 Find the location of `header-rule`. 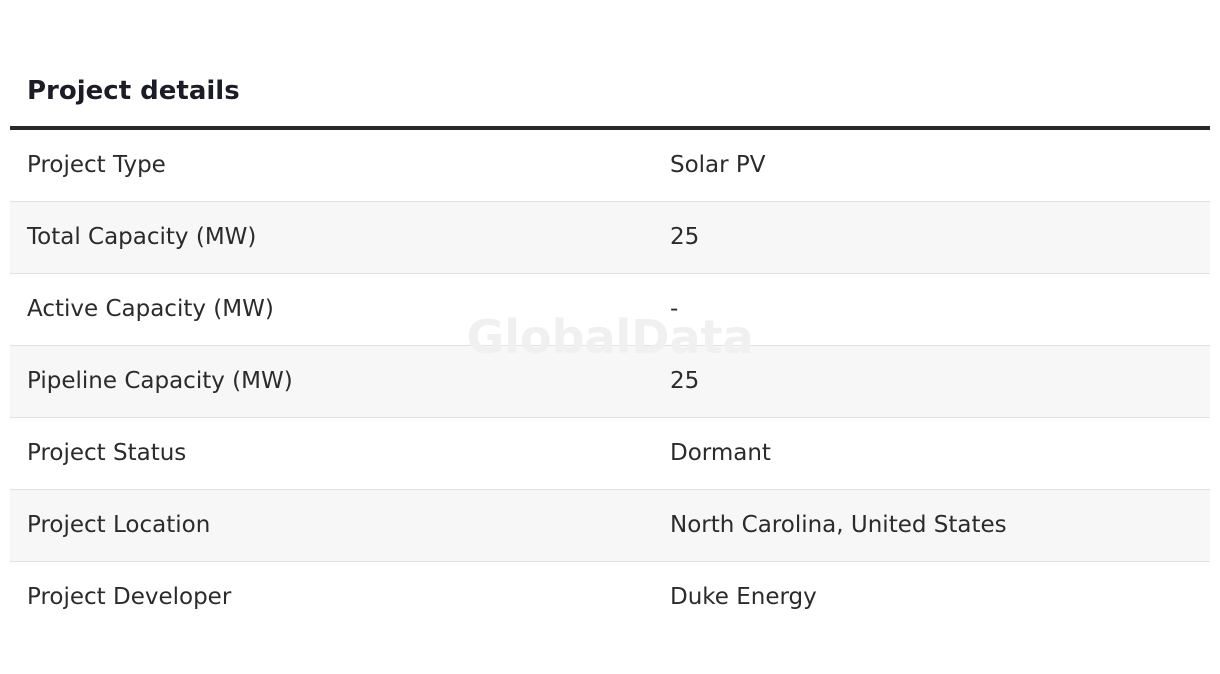

header-rule is located at coordinates (610, 128).